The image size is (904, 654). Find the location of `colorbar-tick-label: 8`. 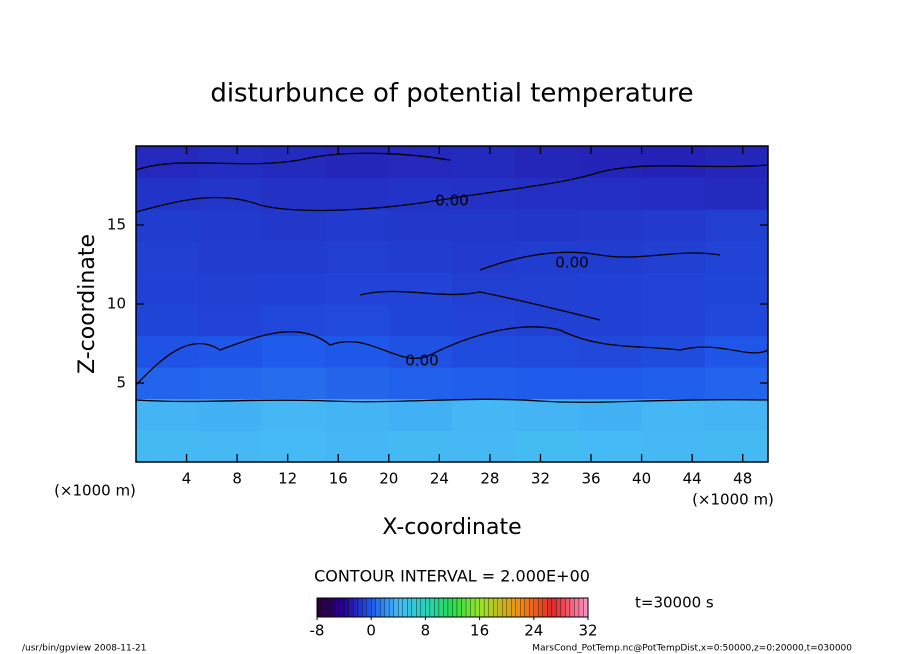

colorbar-tick-label: 8 is located at coordinates (426, 631).